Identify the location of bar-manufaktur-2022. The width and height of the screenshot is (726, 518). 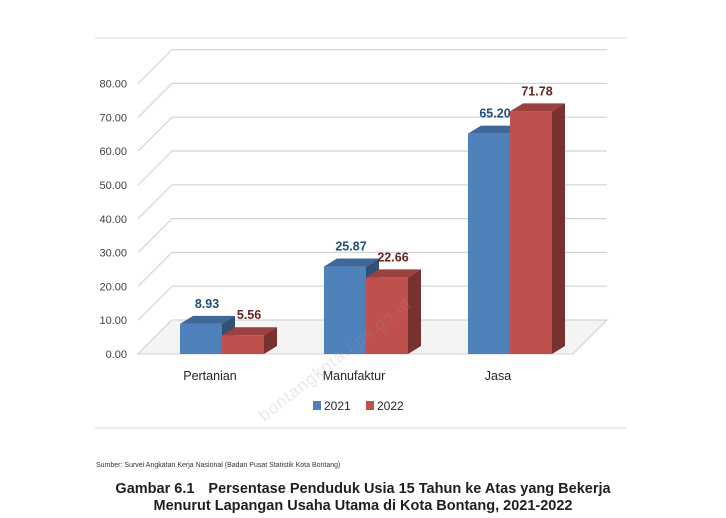
(393, 311).